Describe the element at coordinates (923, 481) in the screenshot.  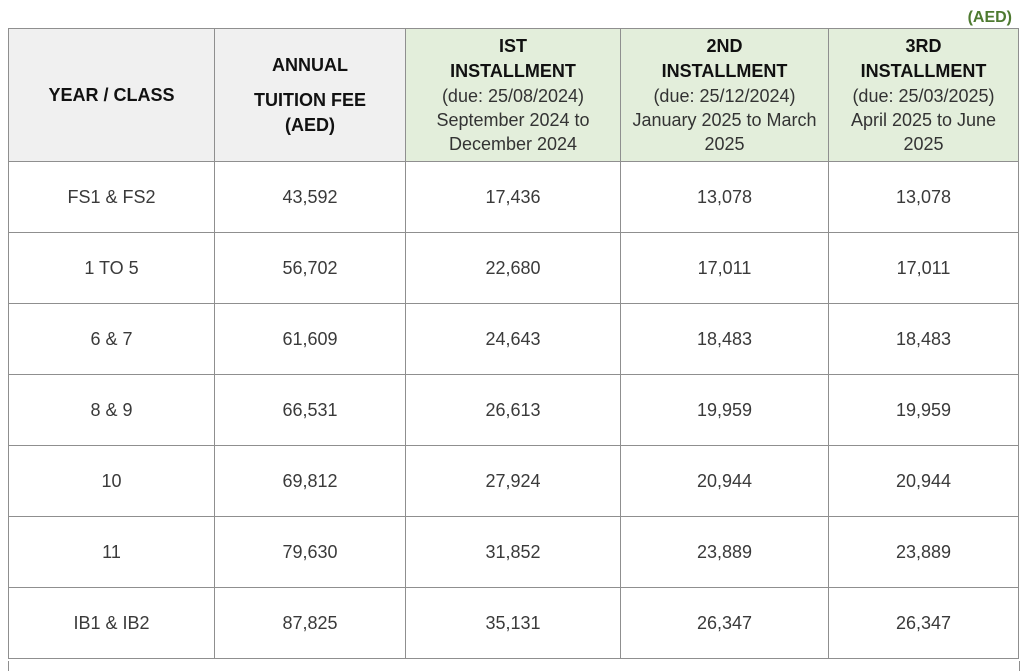
I see `cell-installment-3: 20,944` at that location.